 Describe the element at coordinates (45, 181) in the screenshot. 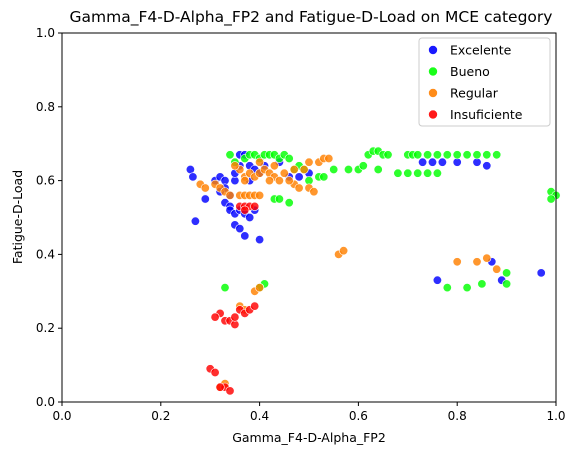

I see `y-tick-label: 0.6` at that location.